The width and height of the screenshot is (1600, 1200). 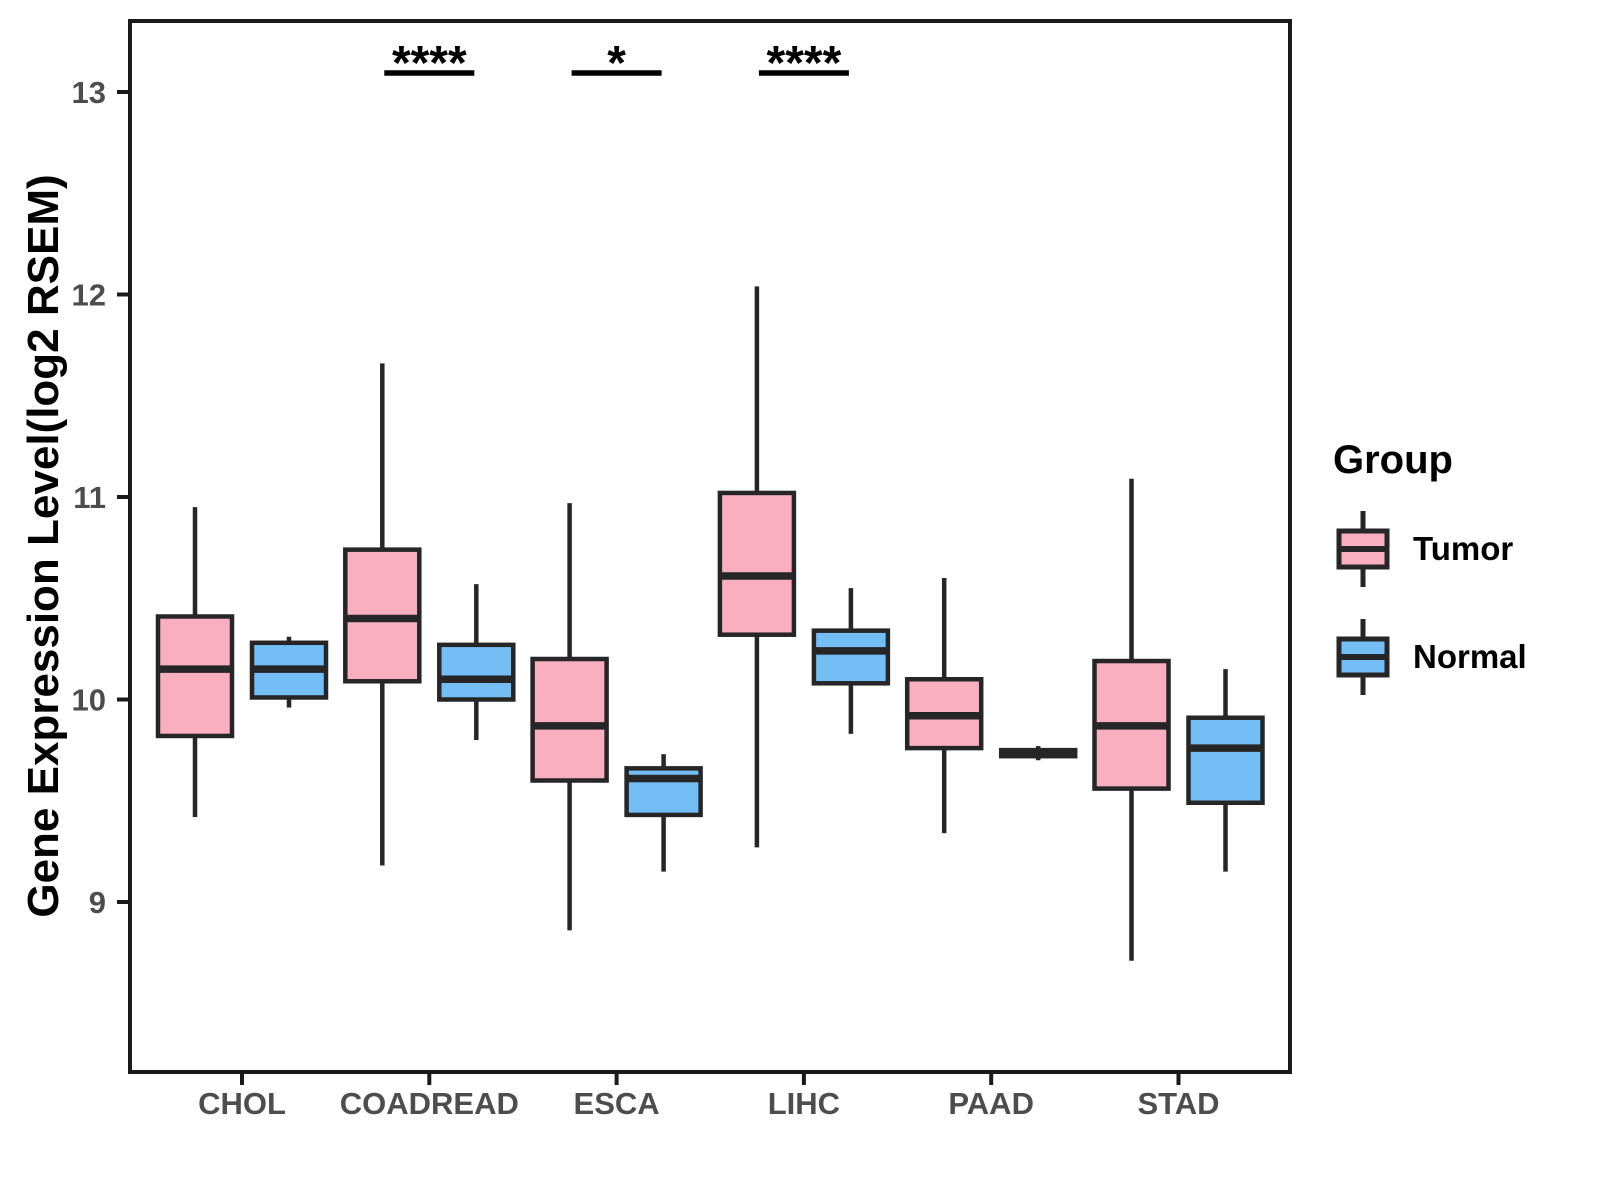 I want to click on legend-item-tumor: Tumor, so click(x=1430, y=549).